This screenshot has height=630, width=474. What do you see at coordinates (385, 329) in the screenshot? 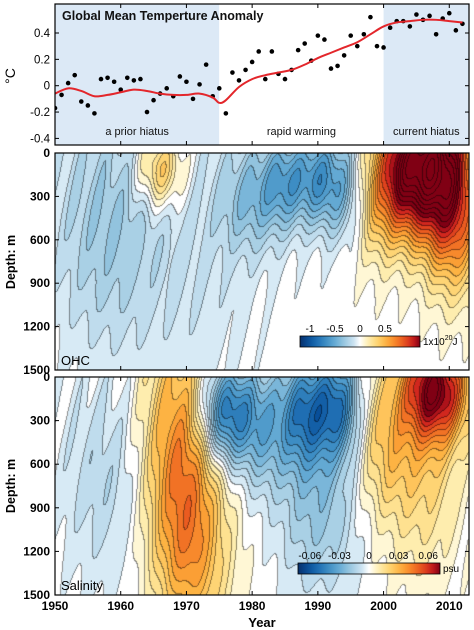
I see `colorbar-tick-label: 0.5` at bounding box center [385, 329].